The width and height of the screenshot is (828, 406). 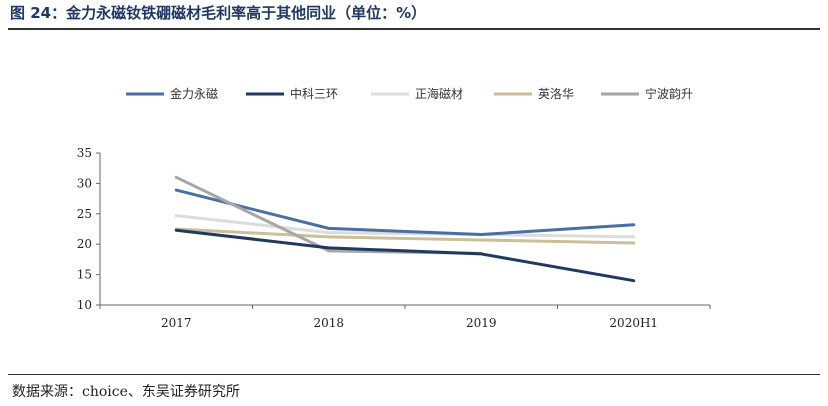 What do you see at coordinates (126, 392) in the screenshot?
I see `source-note: 数据来源：choice、东吴证券研究所` at bounding box center [126, 392].